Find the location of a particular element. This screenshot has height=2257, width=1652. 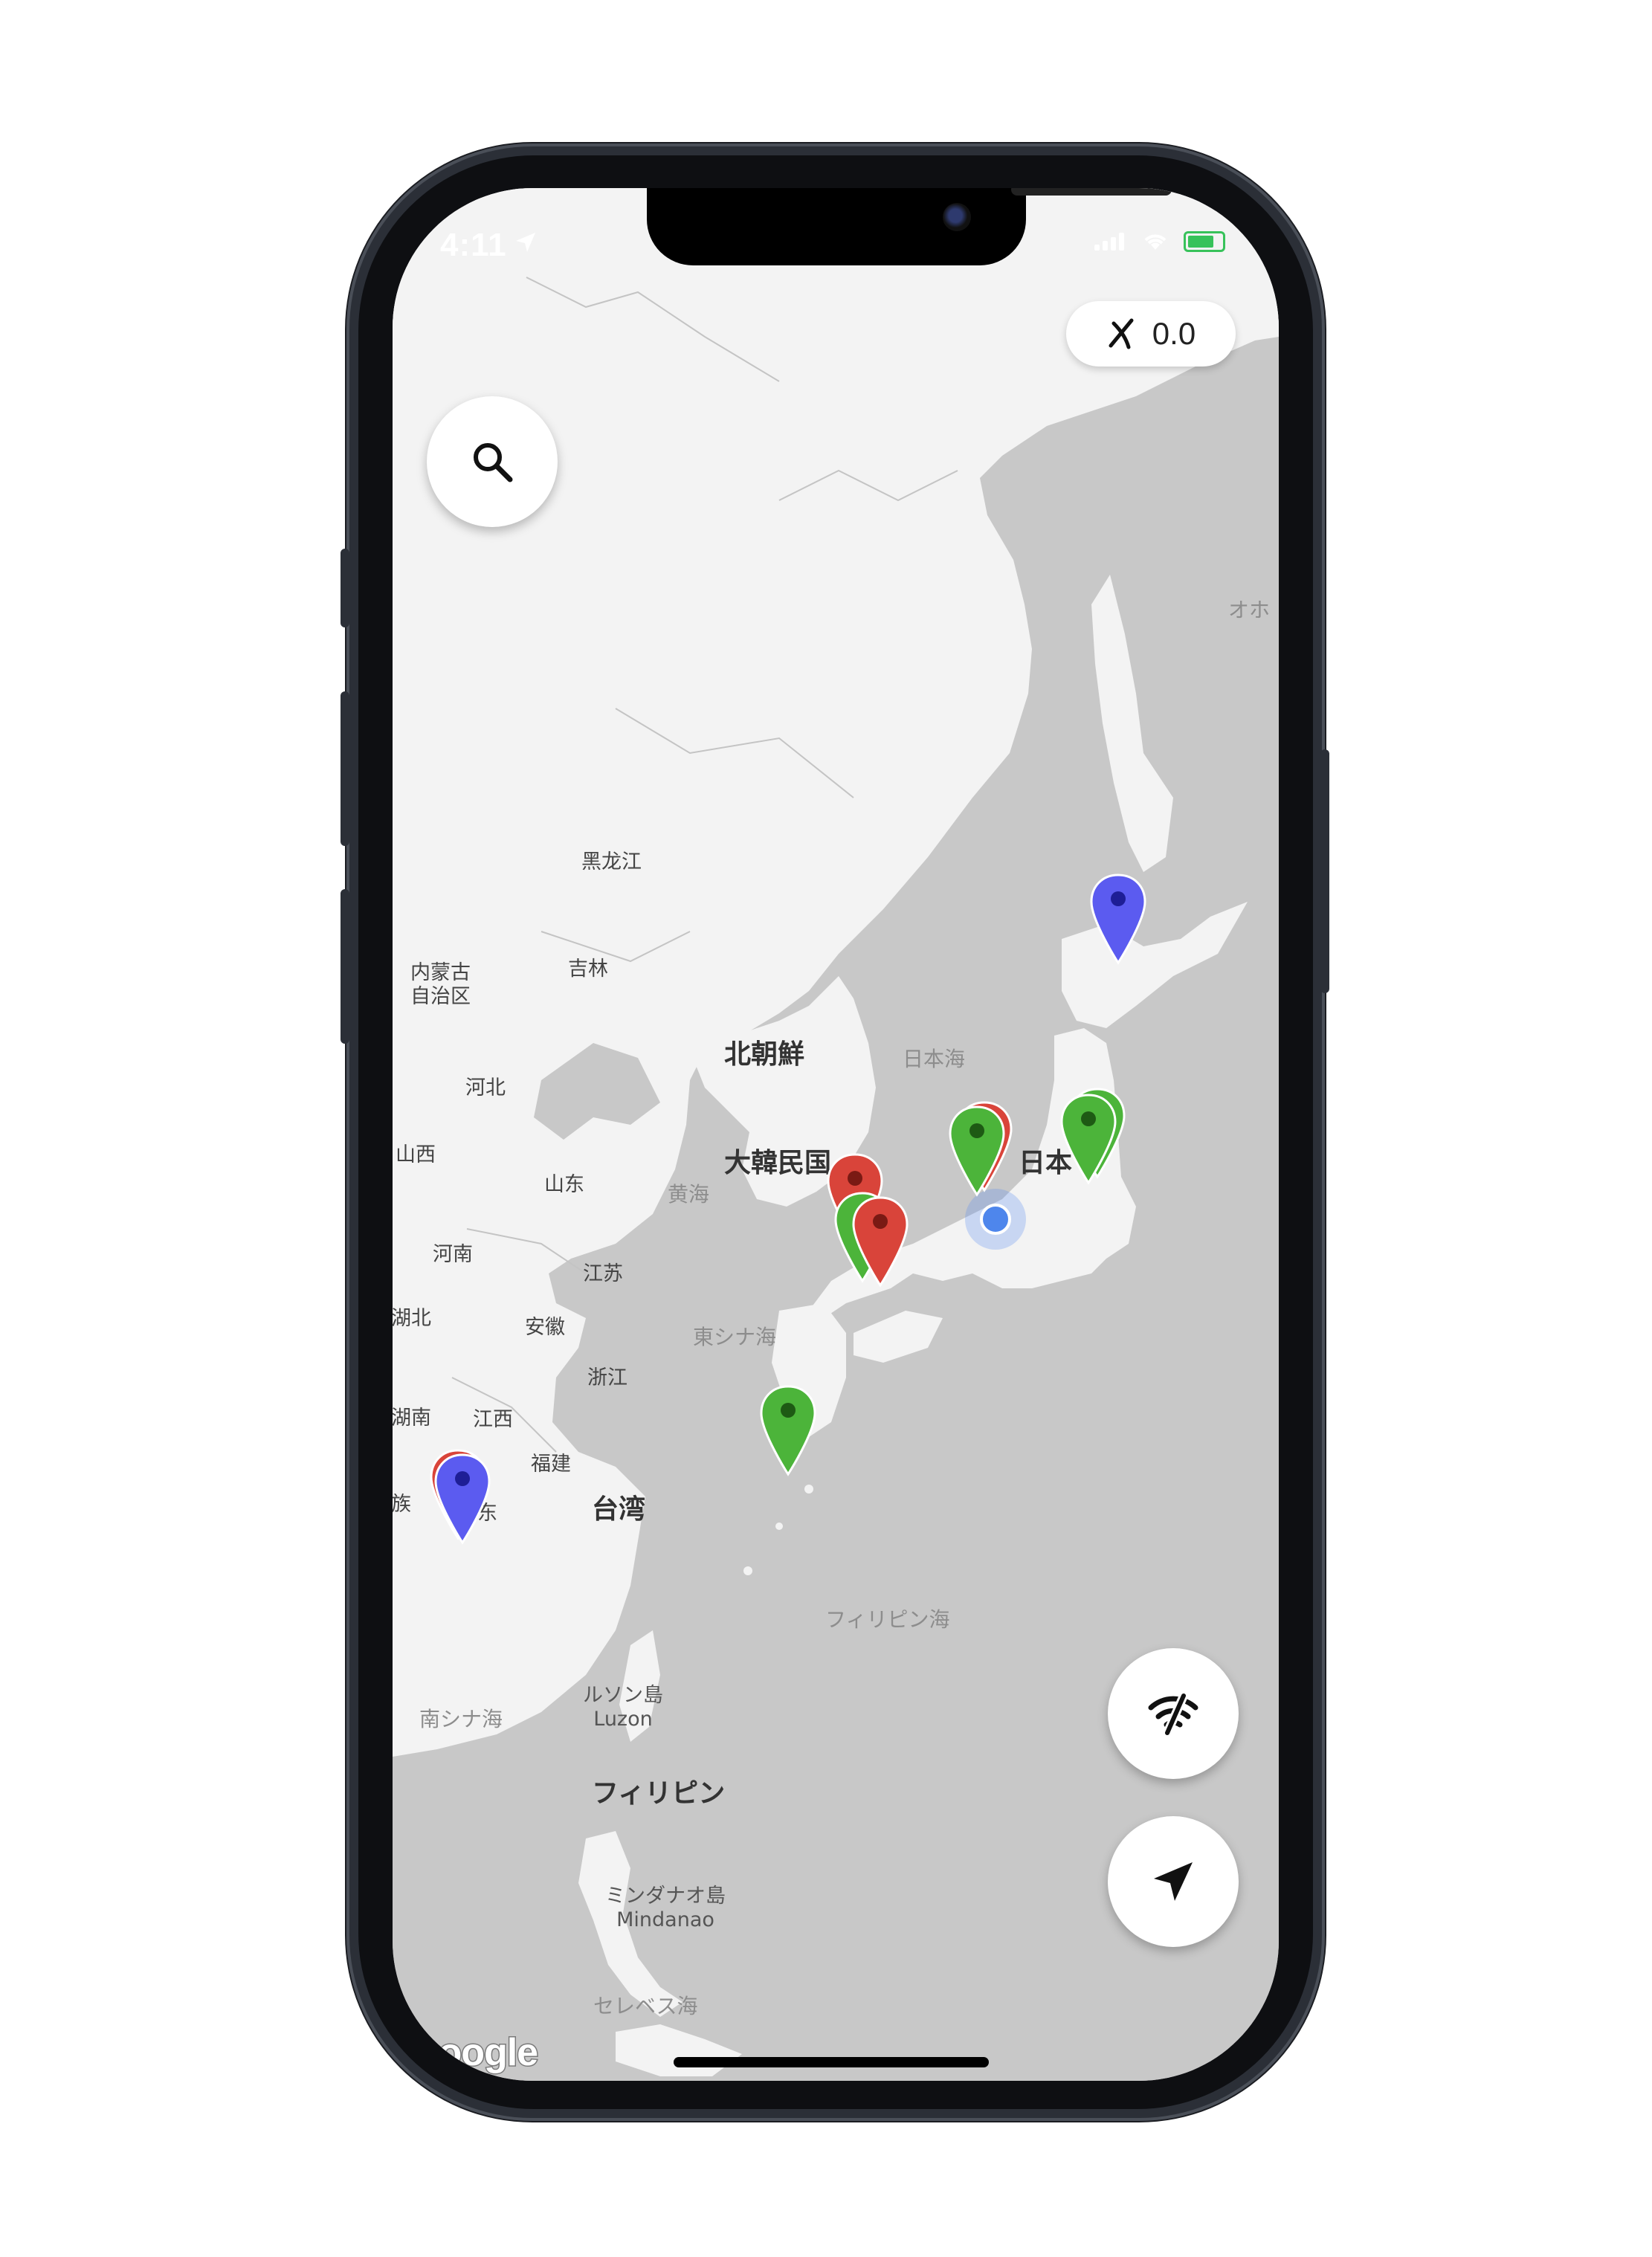

search-icon is located at coordinates (493, 463).